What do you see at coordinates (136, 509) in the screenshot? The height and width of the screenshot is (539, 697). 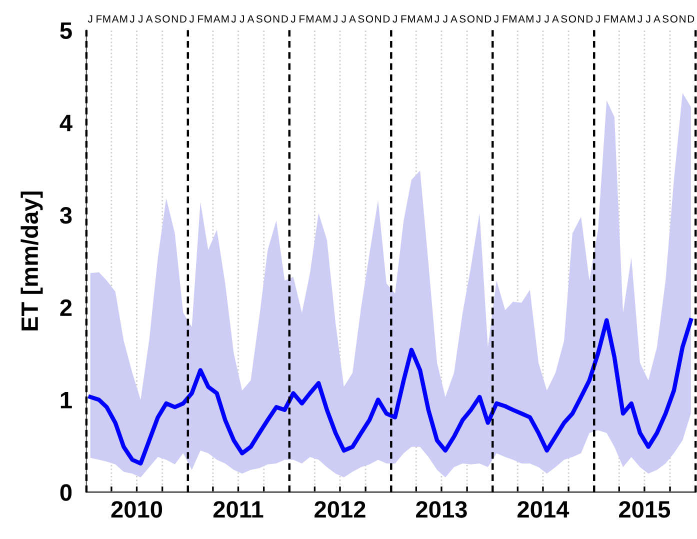 I see `x-tick-label: 2010` at bounding box center [136, 509].